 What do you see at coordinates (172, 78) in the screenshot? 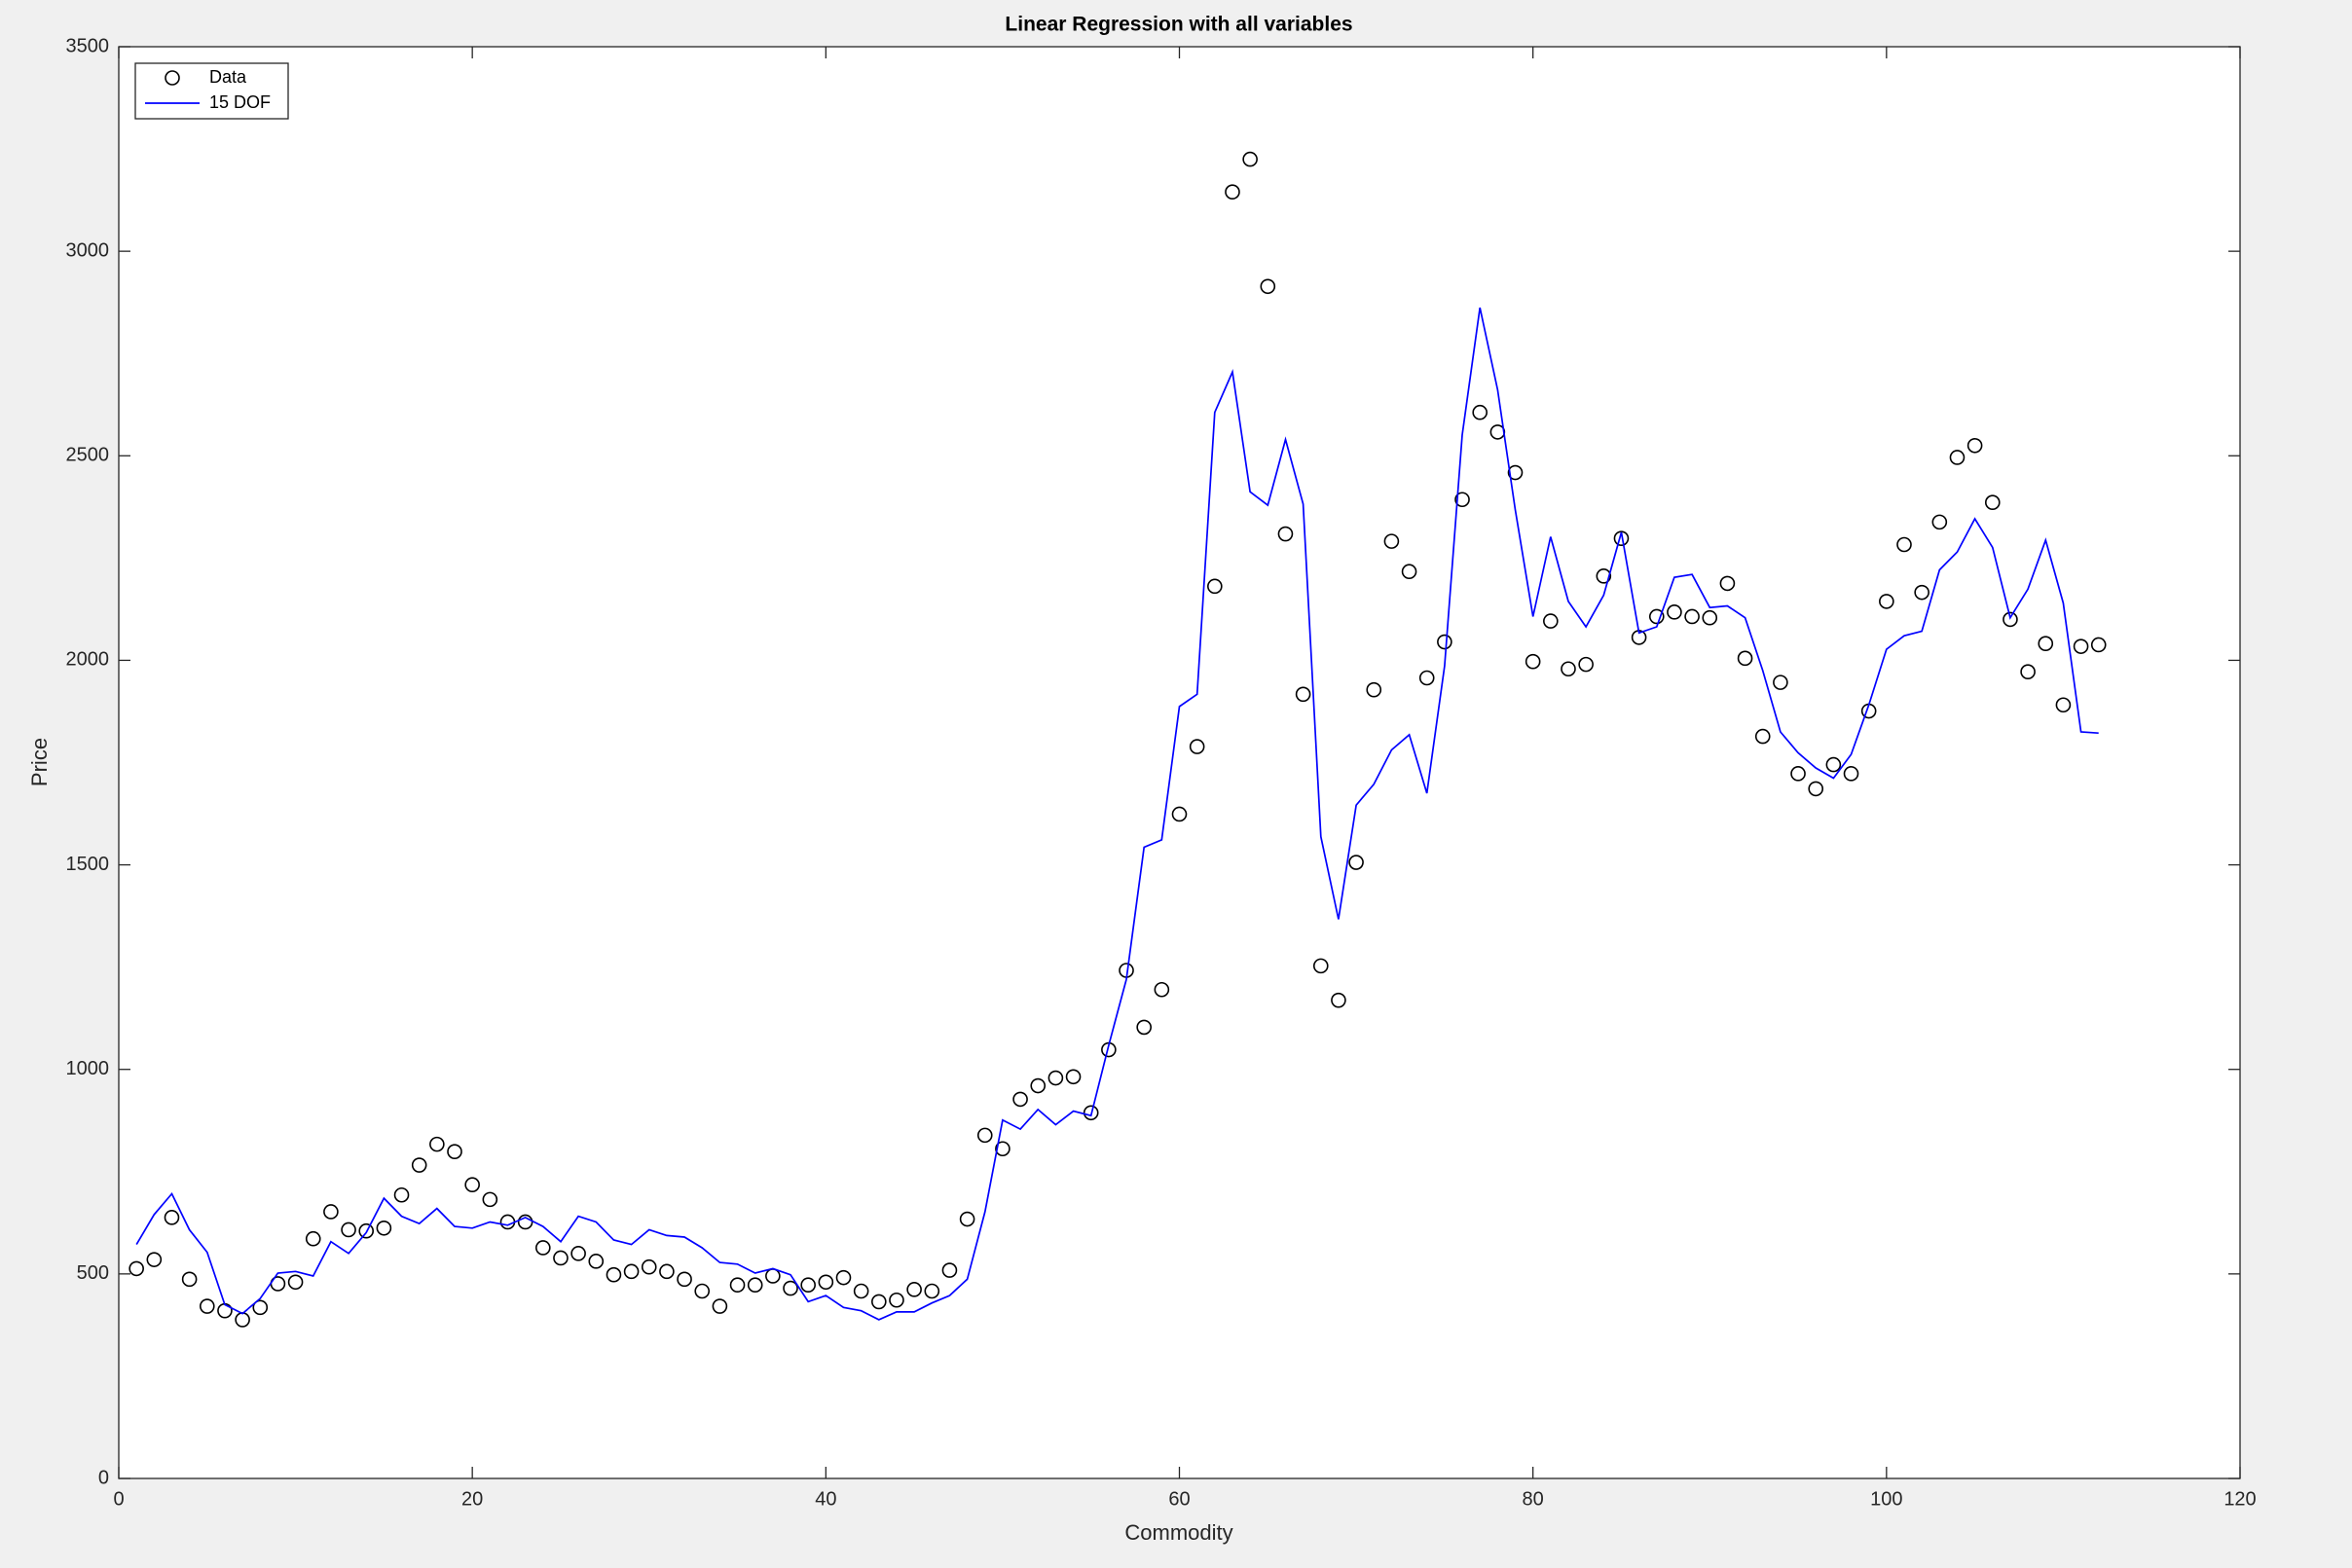
I see `legend-marker` at bounding box center [172, 78].